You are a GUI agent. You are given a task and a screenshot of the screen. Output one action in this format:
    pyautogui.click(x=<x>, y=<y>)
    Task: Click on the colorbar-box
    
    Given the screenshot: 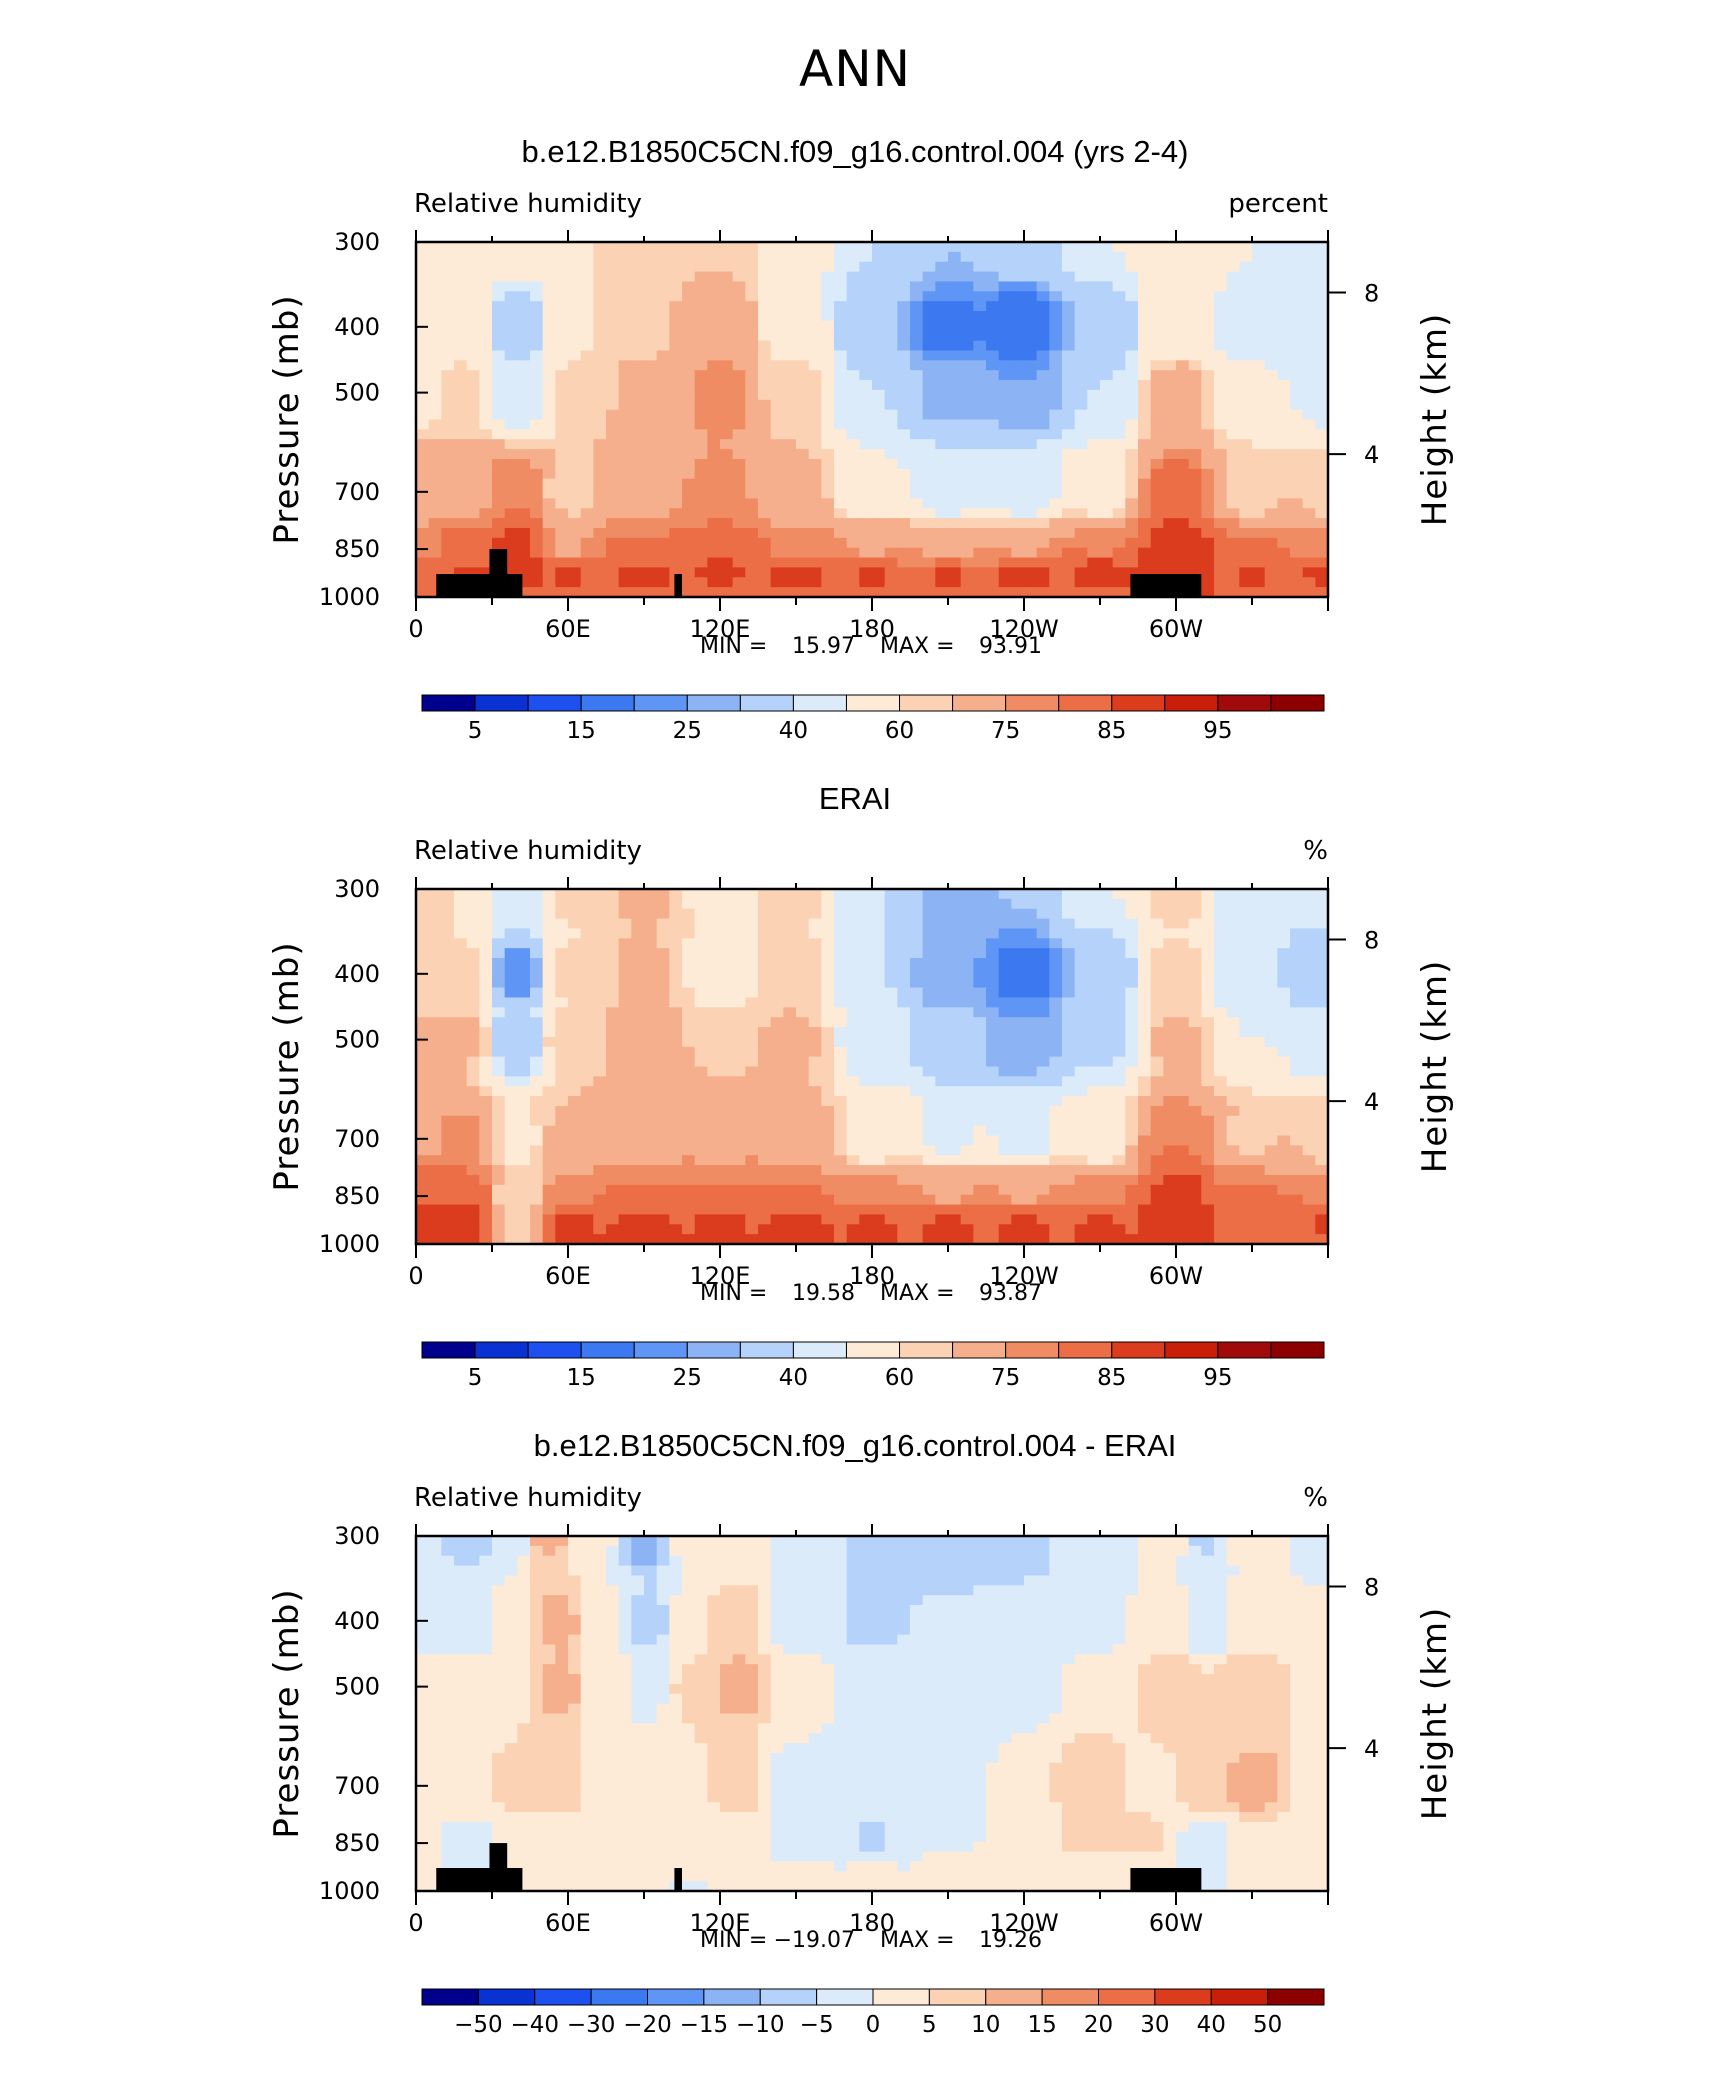 What is the action you would take?
    pyautogui.click(x=607, y=703)
    